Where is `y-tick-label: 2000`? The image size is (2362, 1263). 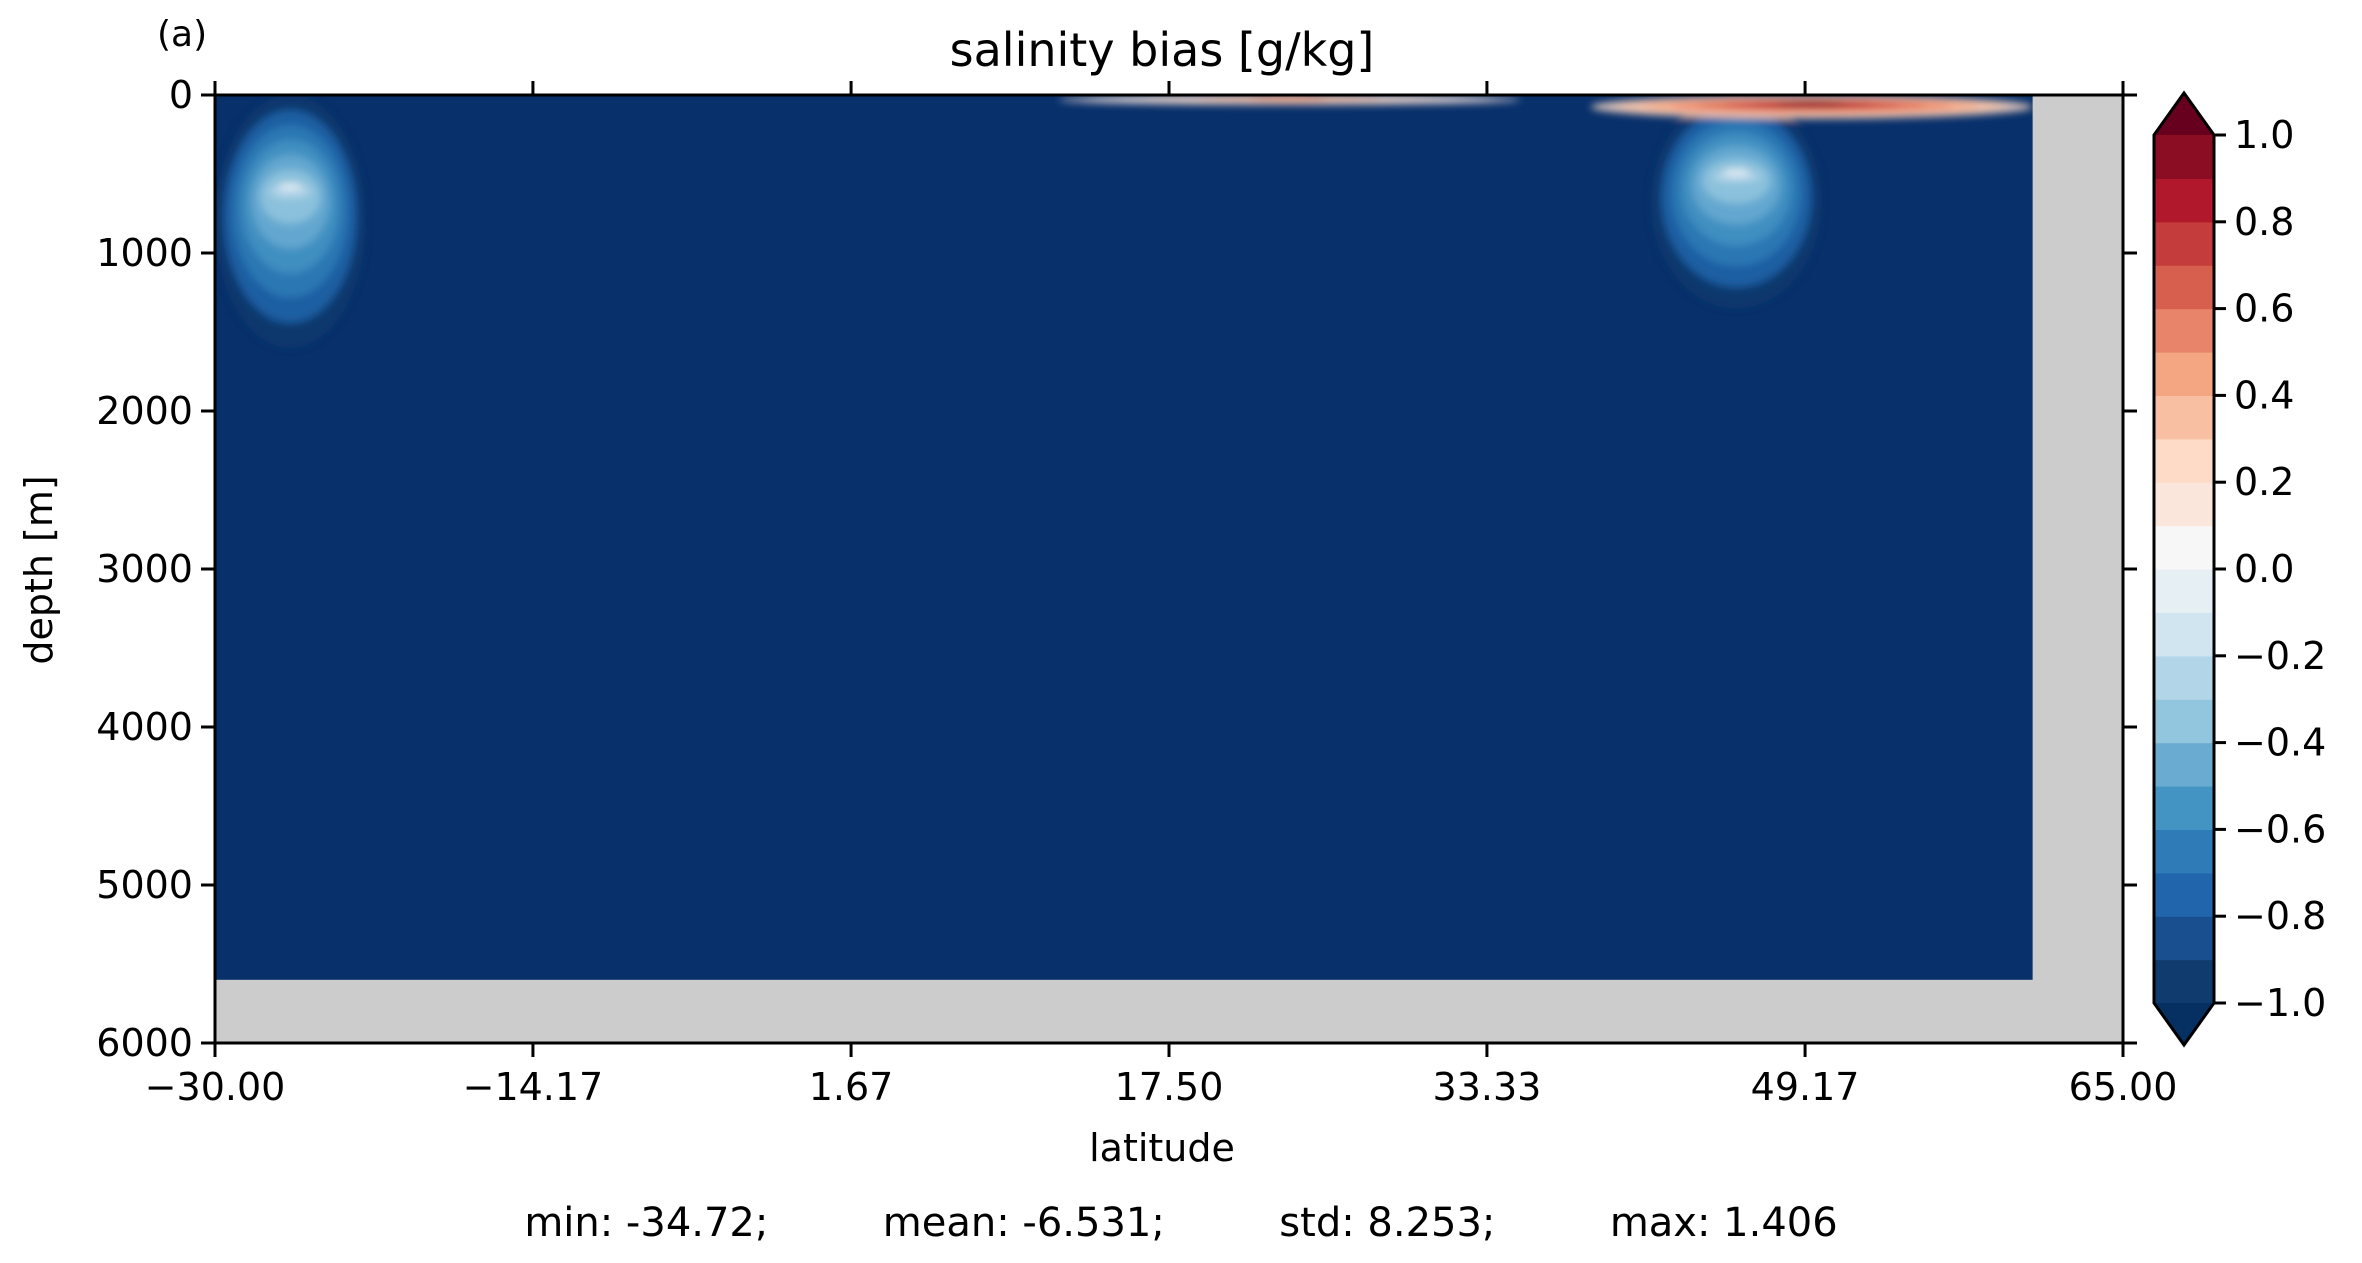 y-tick-label: 2000 is located at coordinates (144, 411).